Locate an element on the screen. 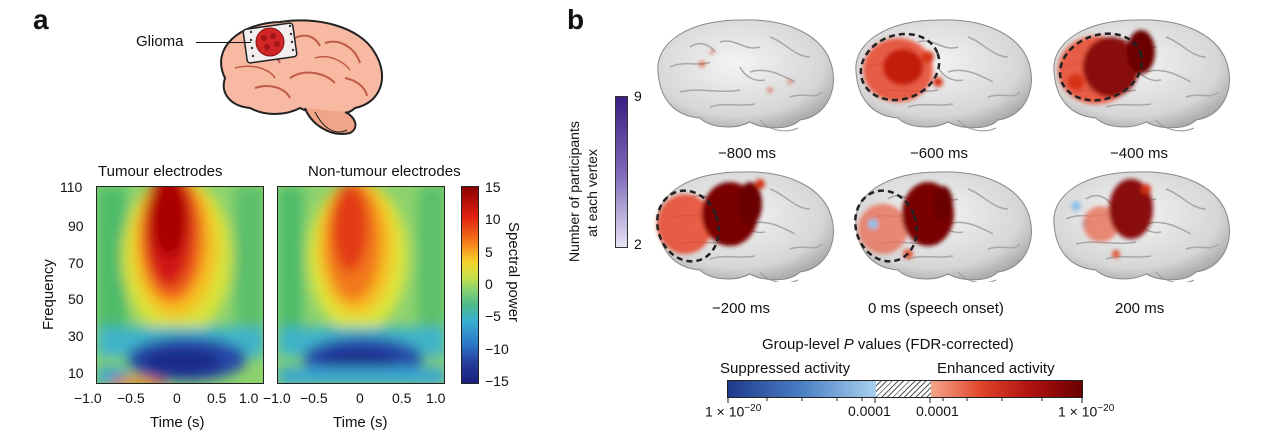 Image resolution: width=1280 pixels, height=438 pixels. pvalue-title-post: values (FDR-corrected) is located at coordinates (933, 344).